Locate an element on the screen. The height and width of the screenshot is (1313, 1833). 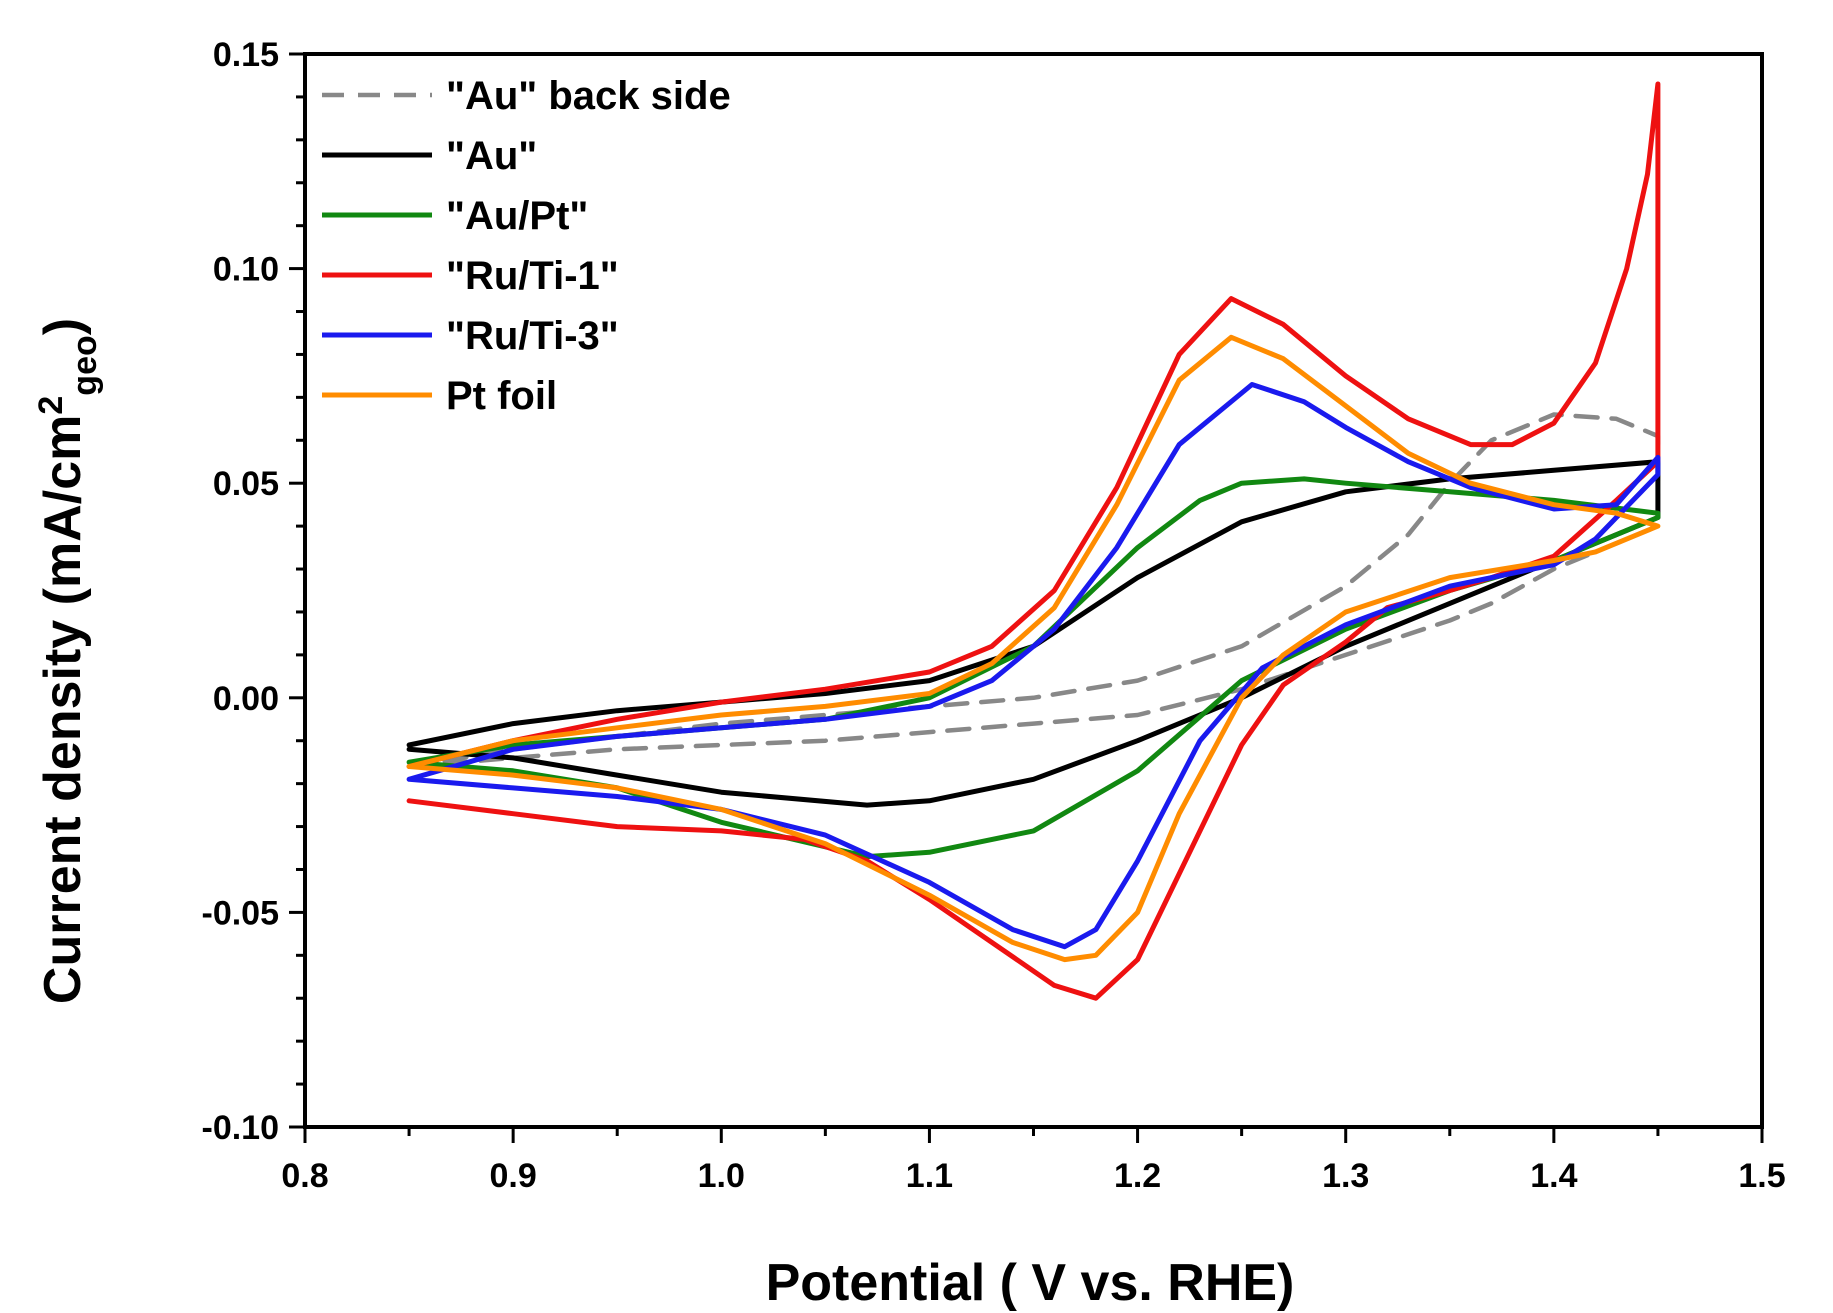
y-tick-label: 0.10 is located at coordinates (246, 270).